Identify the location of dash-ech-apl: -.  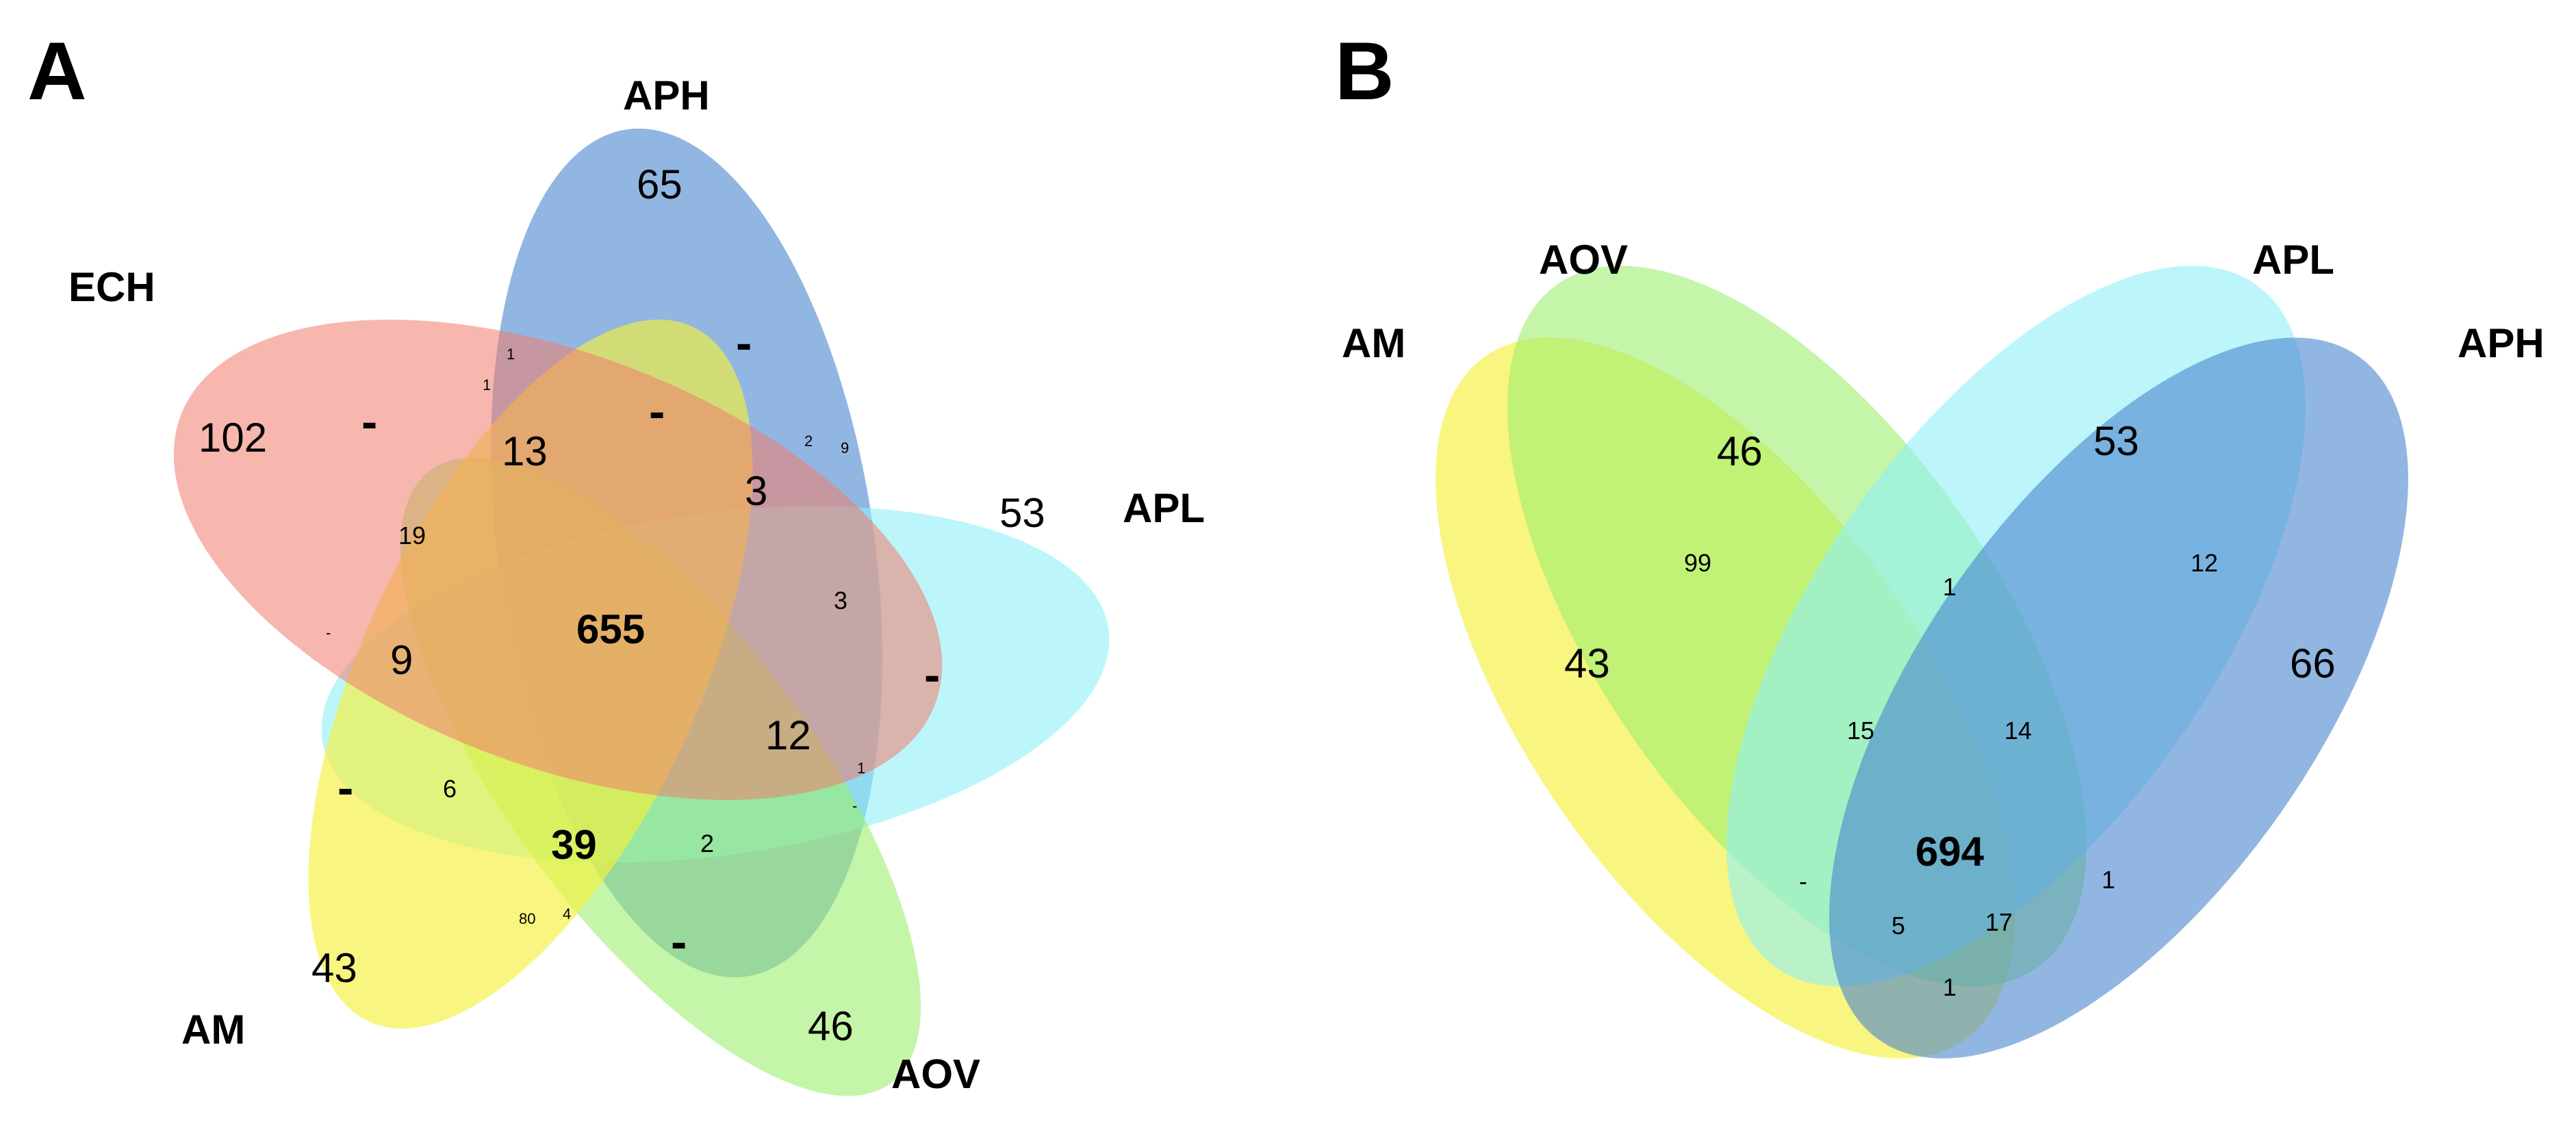
(932, 674).